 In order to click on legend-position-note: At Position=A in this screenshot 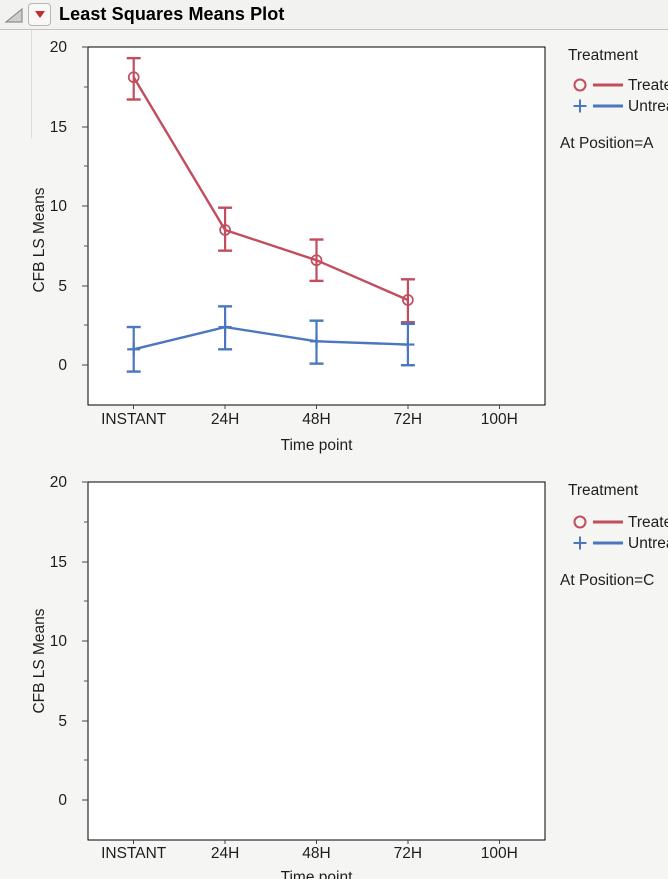, I will do `click(607, 143)`.